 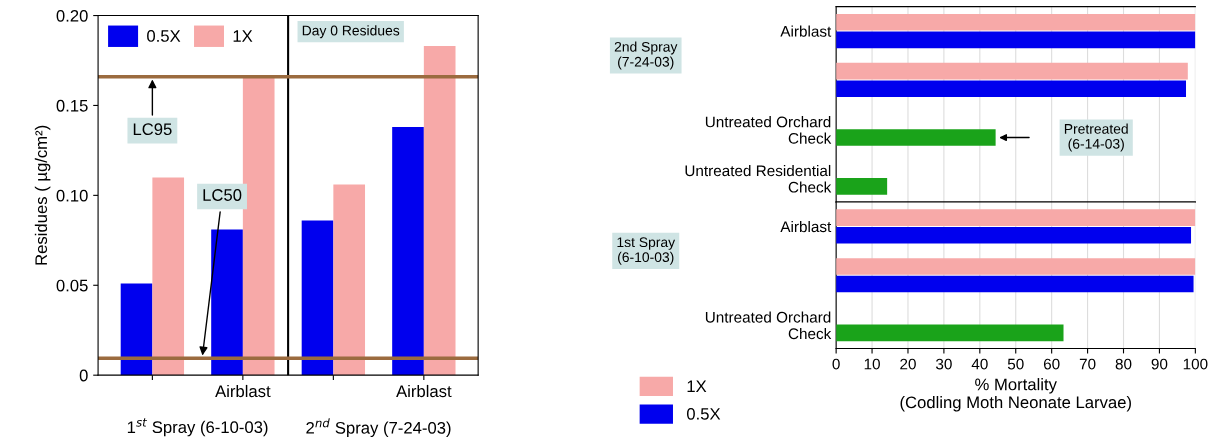 What do you see at coordinates (1015, 364) in the screenshot?
I see `x-tick-label: 50` at bounding box center [1015, 364].